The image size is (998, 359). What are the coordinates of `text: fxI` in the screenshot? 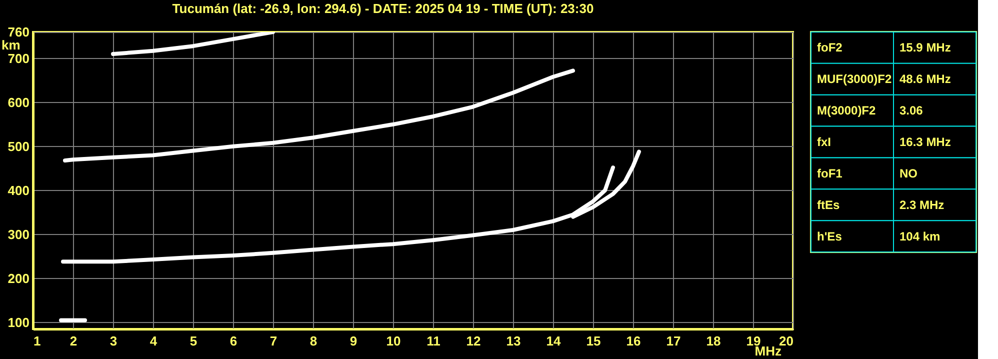 It's located at (824, 142).